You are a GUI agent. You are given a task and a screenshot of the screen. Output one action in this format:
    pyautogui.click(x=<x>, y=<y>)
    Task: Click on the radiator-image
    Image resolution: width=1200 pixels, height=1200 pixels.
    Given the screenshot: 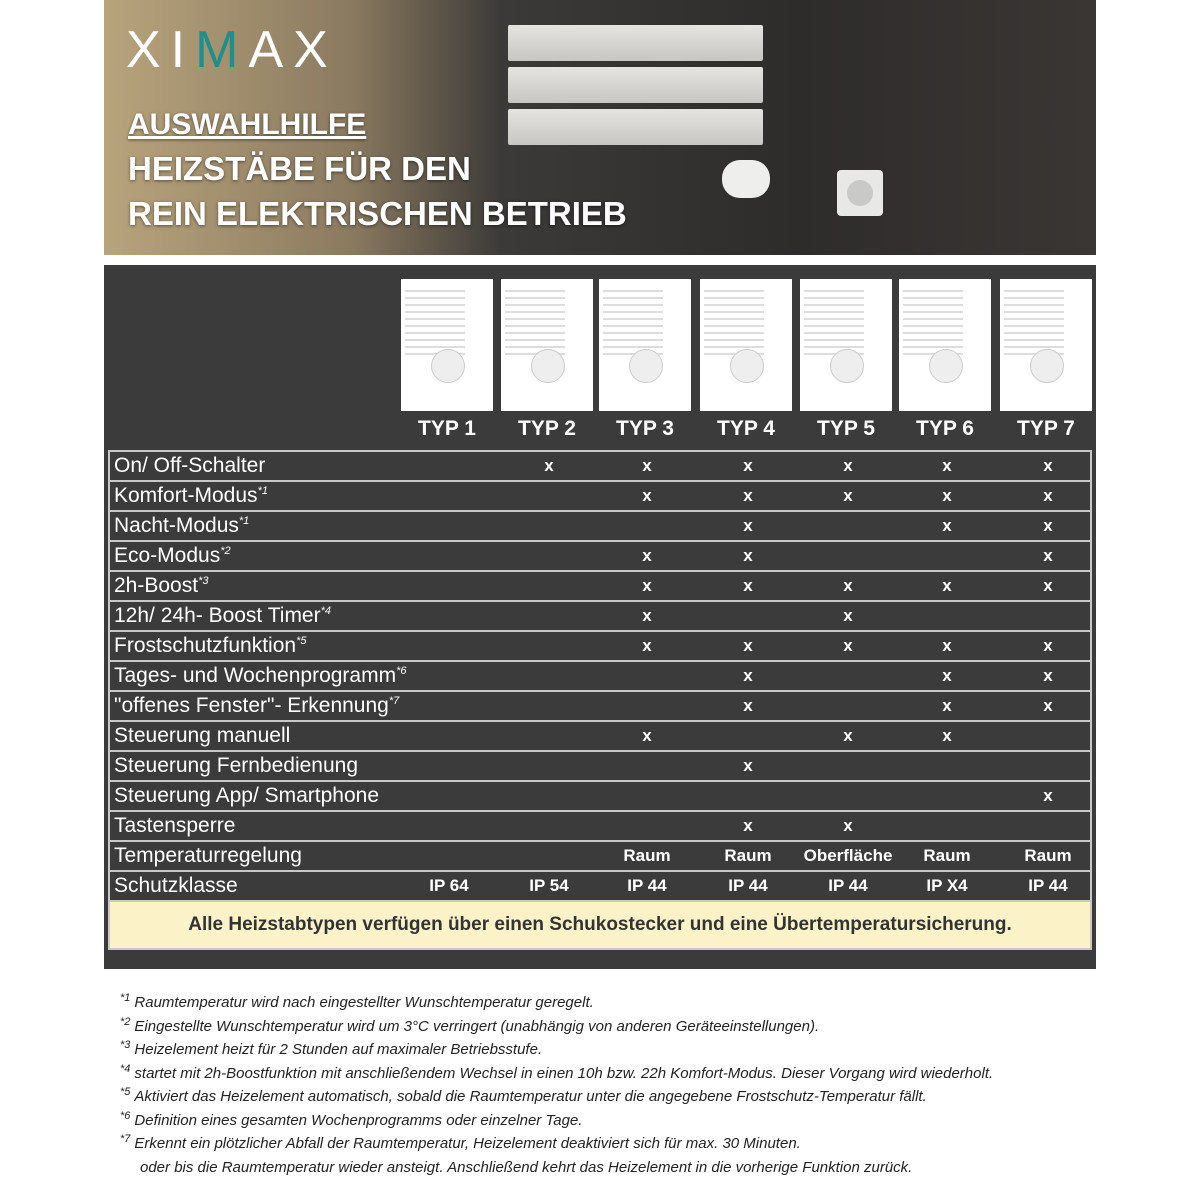 What is the action you would take?
    pyautogui.click(x=635, y=90)
    